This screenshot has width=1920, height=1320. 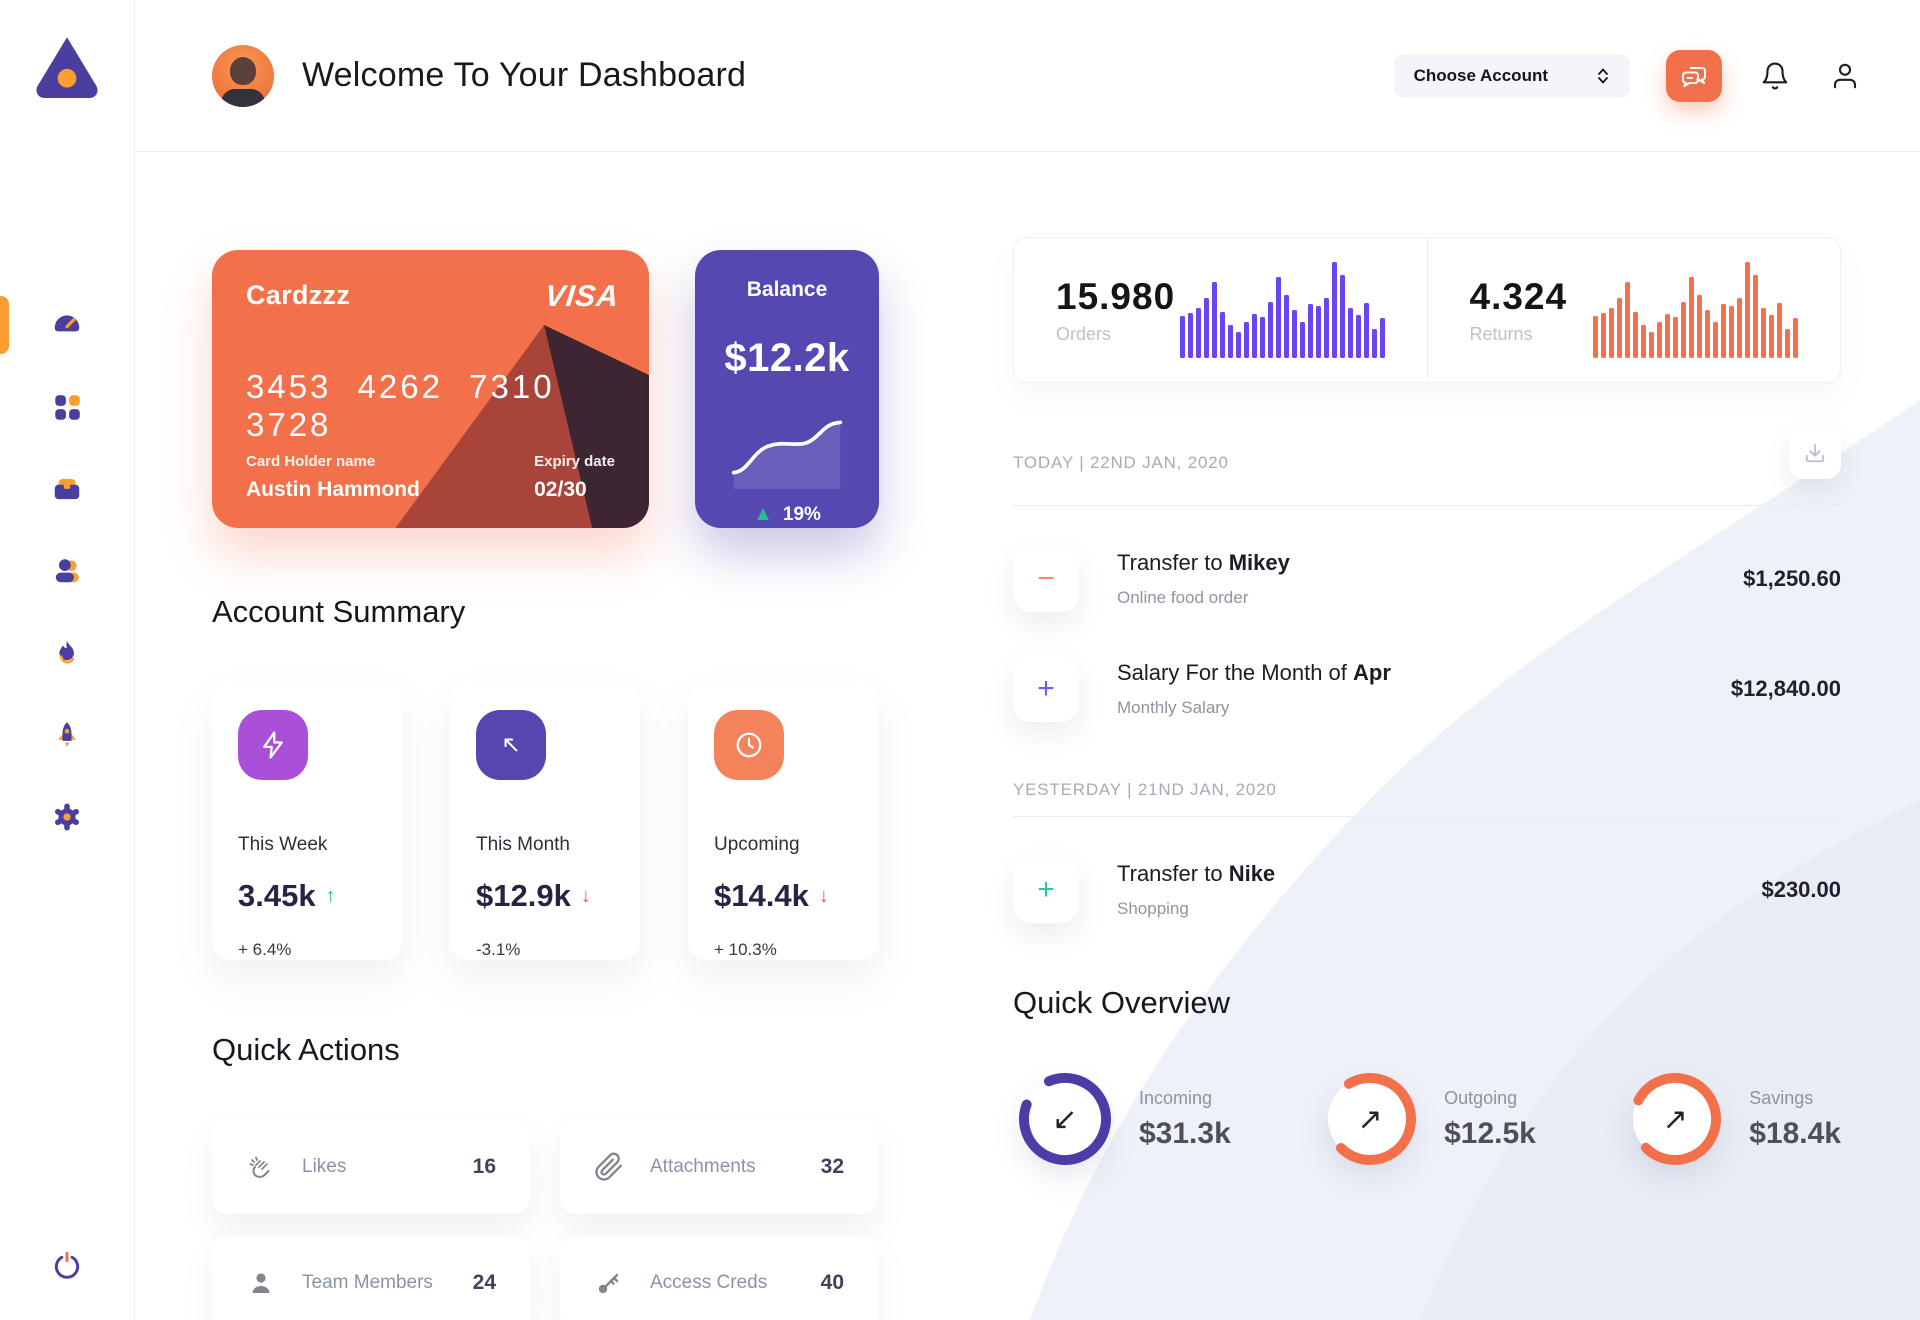 I want to click on action-label: Attachments, so click(x=703, y=1166).